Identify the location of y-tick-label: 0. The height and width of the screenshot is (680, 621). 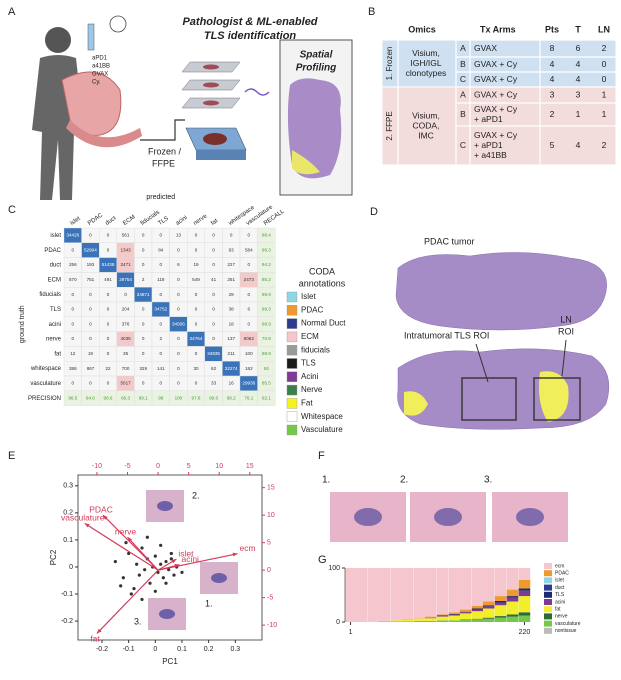
(338, 622).